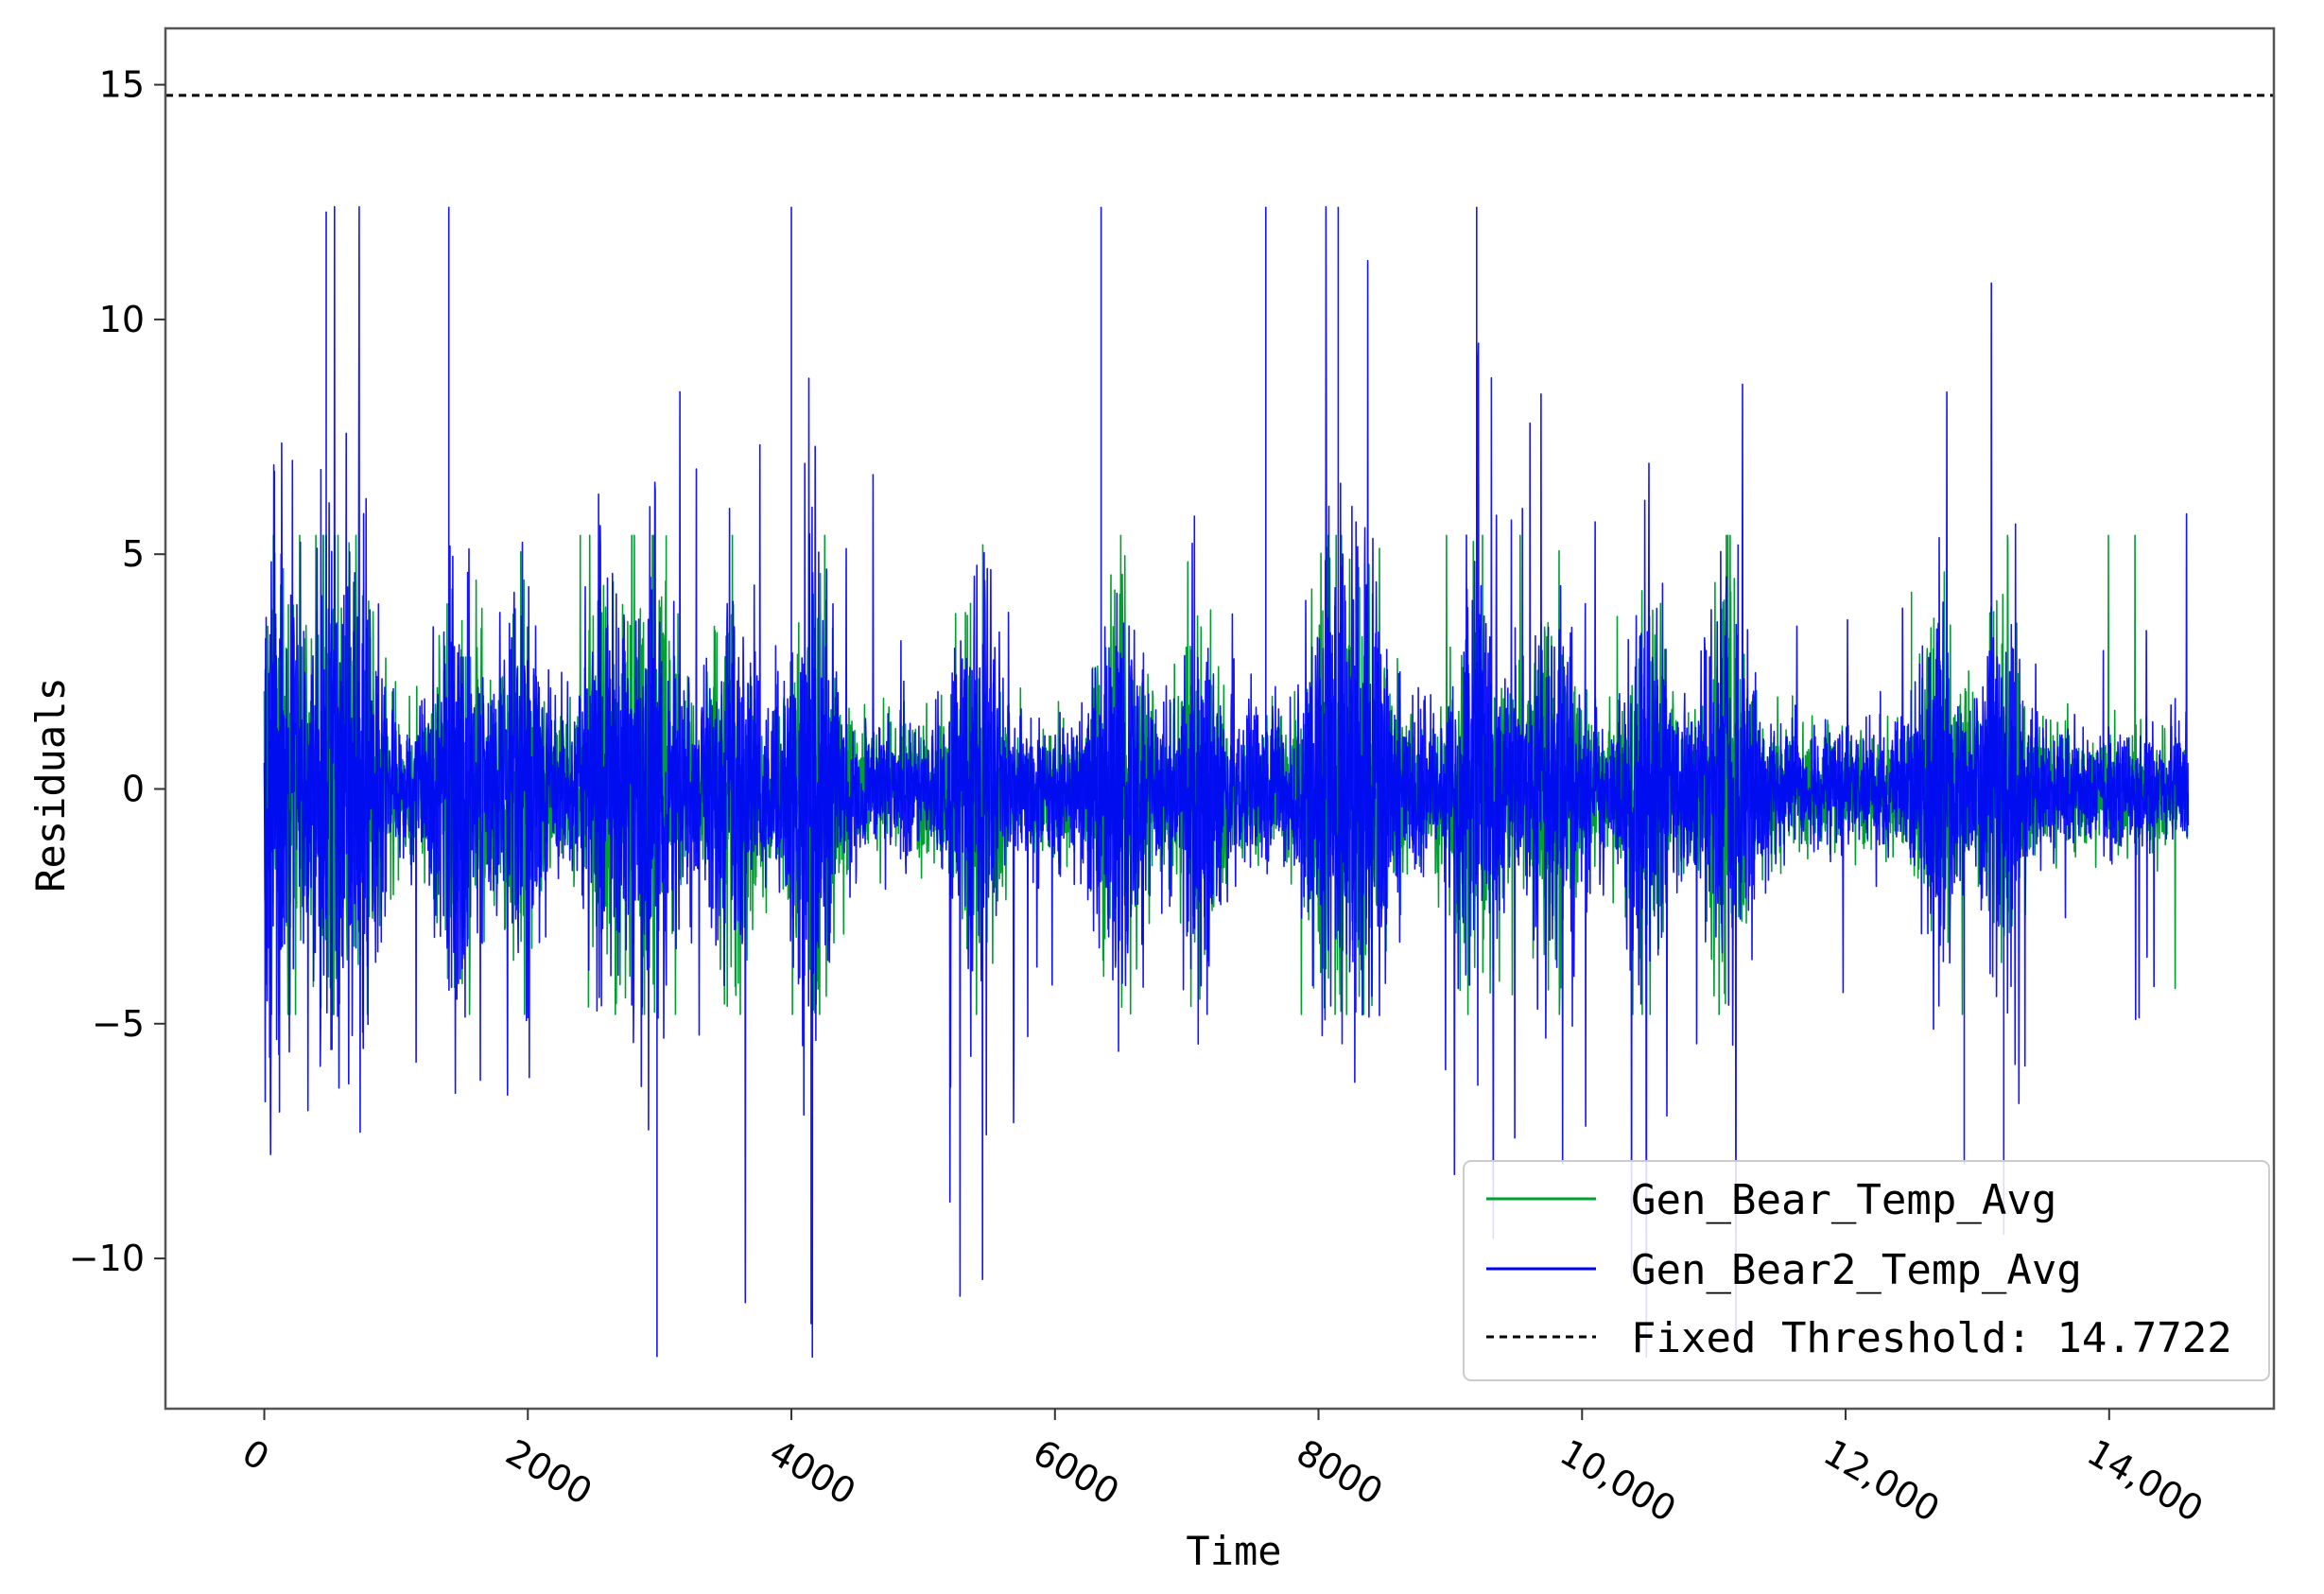 Image resolution: width=2324 pixels, height=1594 pixels. I want to click on y-tick-label-3: 5, so click(133, 554).